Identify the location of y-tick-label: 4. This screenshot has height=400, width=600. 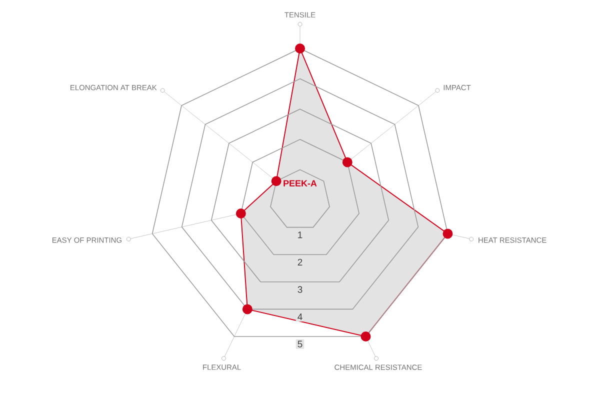
(300, 317).